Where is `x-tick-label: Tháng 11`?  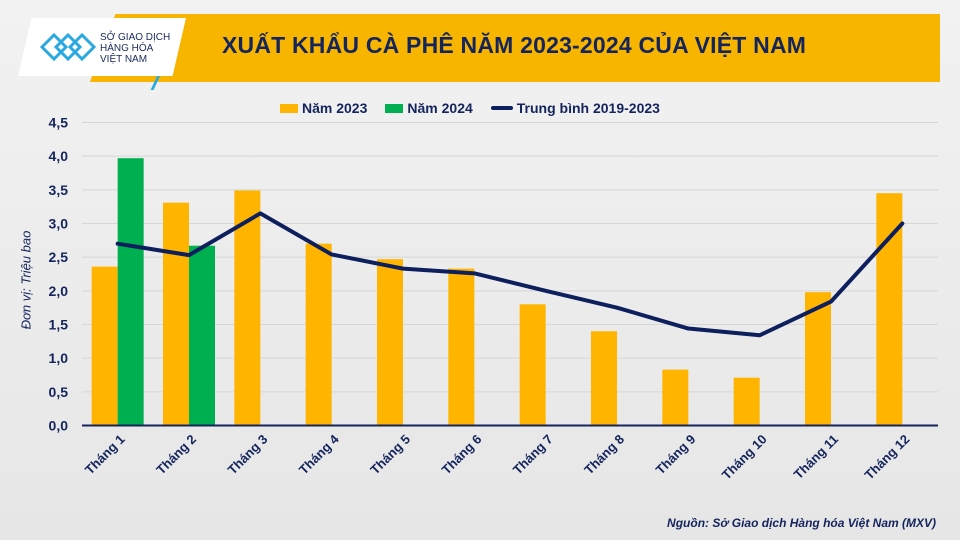 x-tick-label: Tháng 11 is located at coordinates (816, 457).